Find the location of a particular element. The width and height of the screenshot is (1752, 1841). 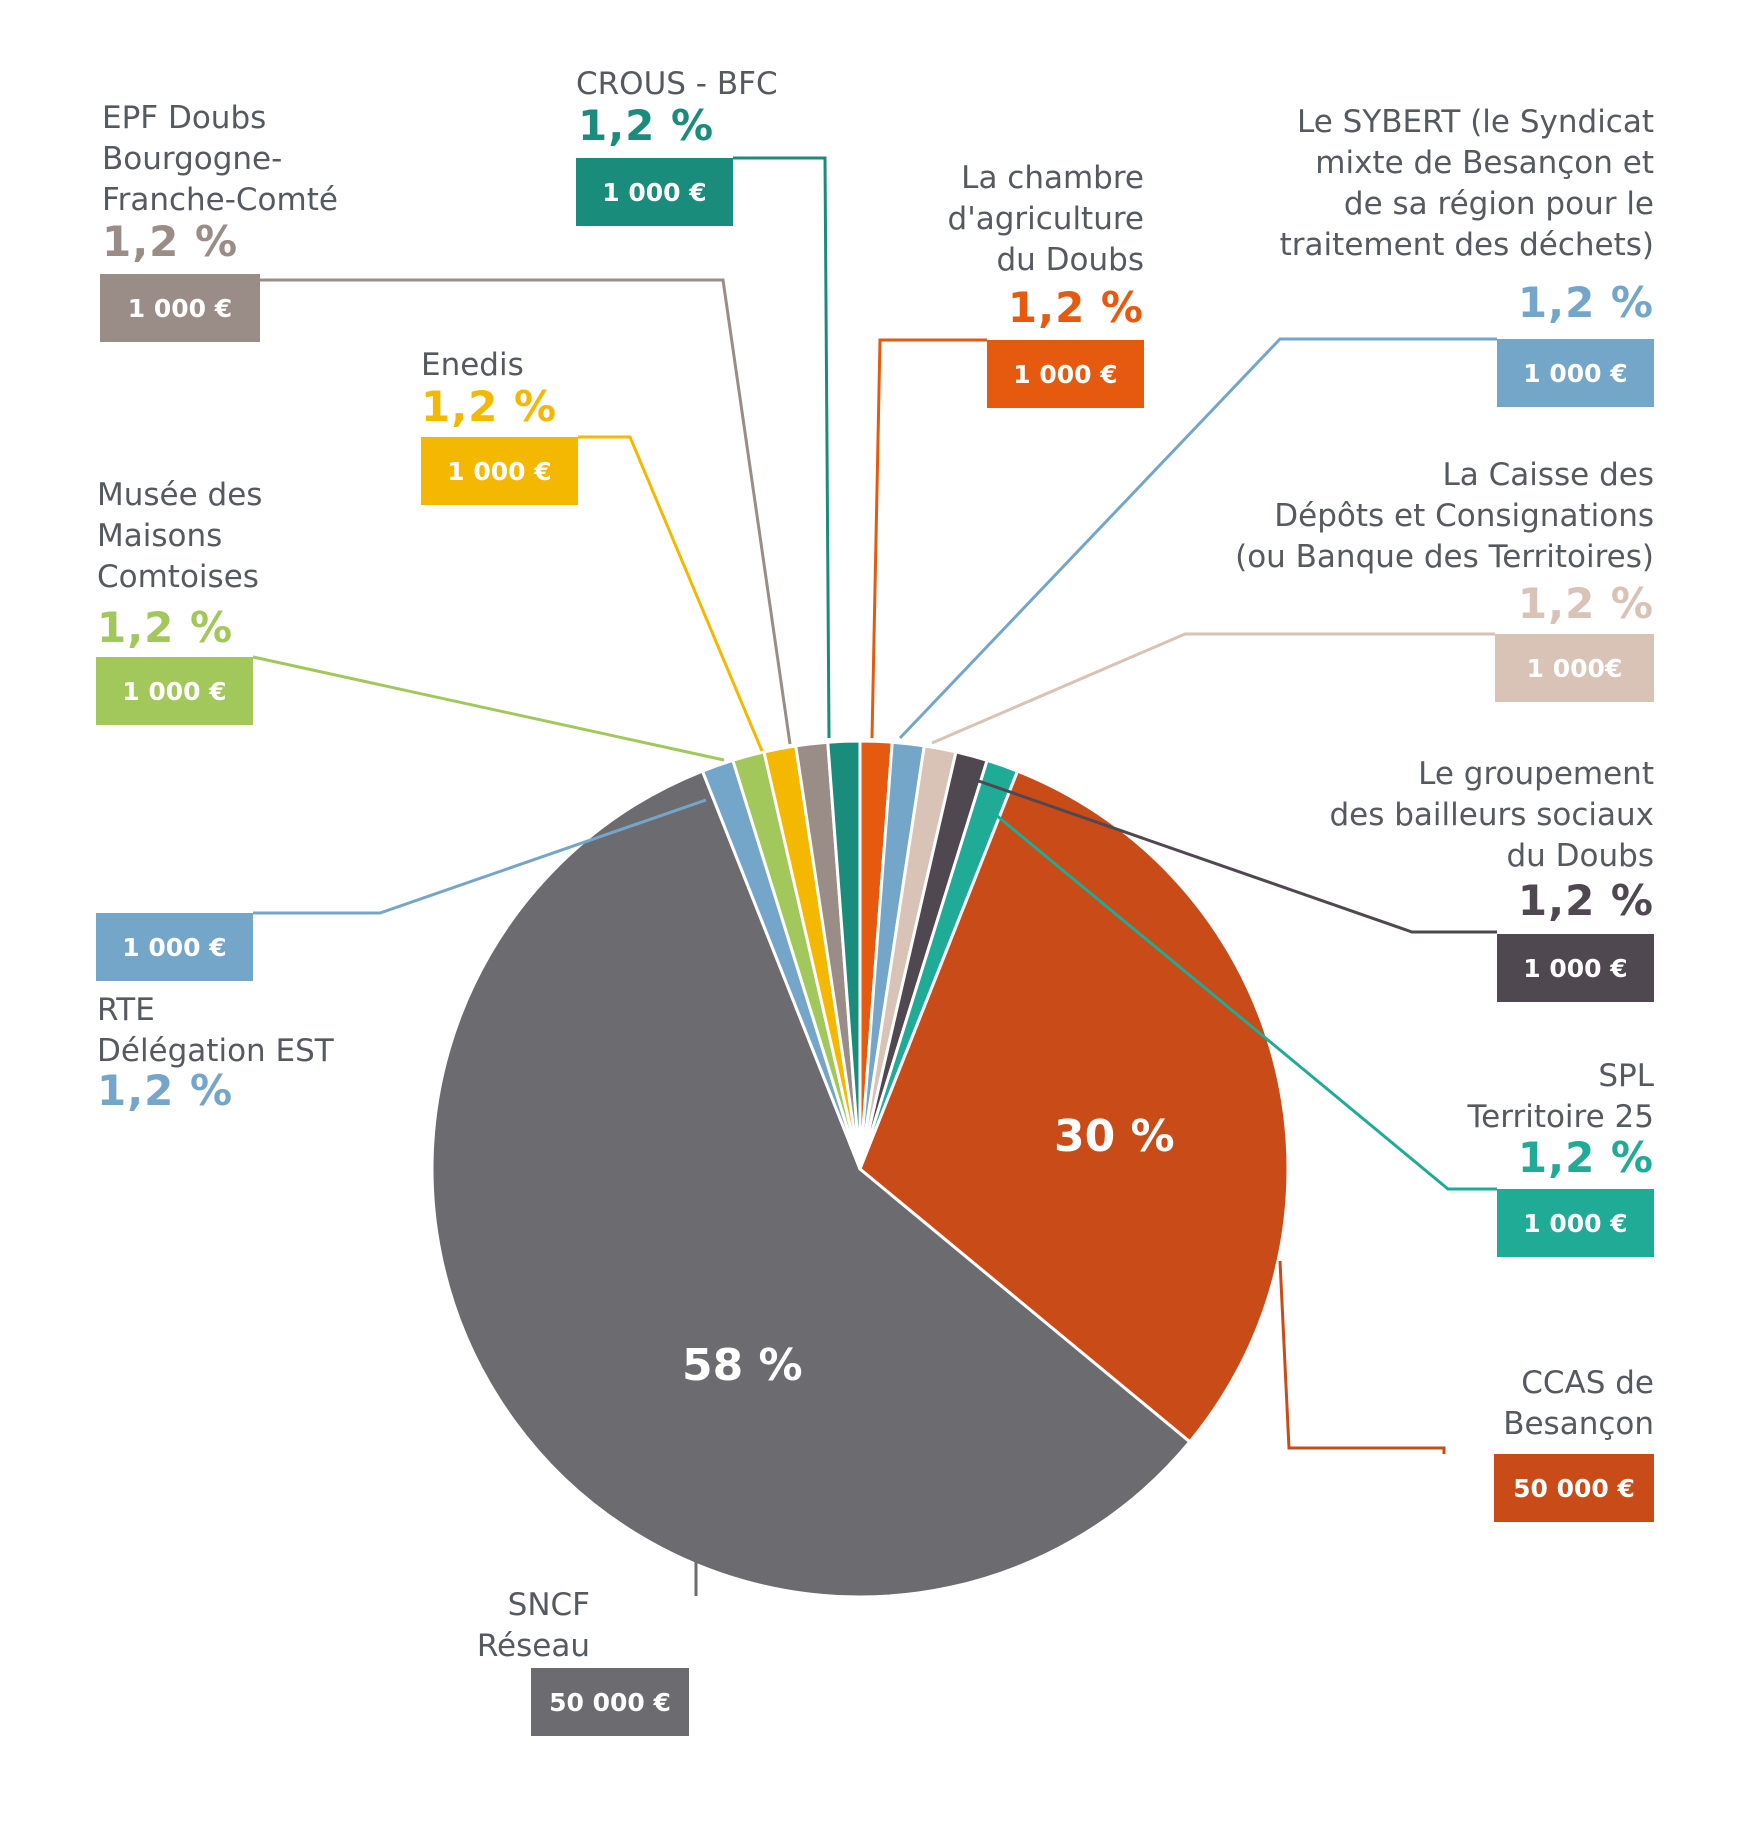

slice-label-3-line-1: Maisons is located at coordinates (160, 536).